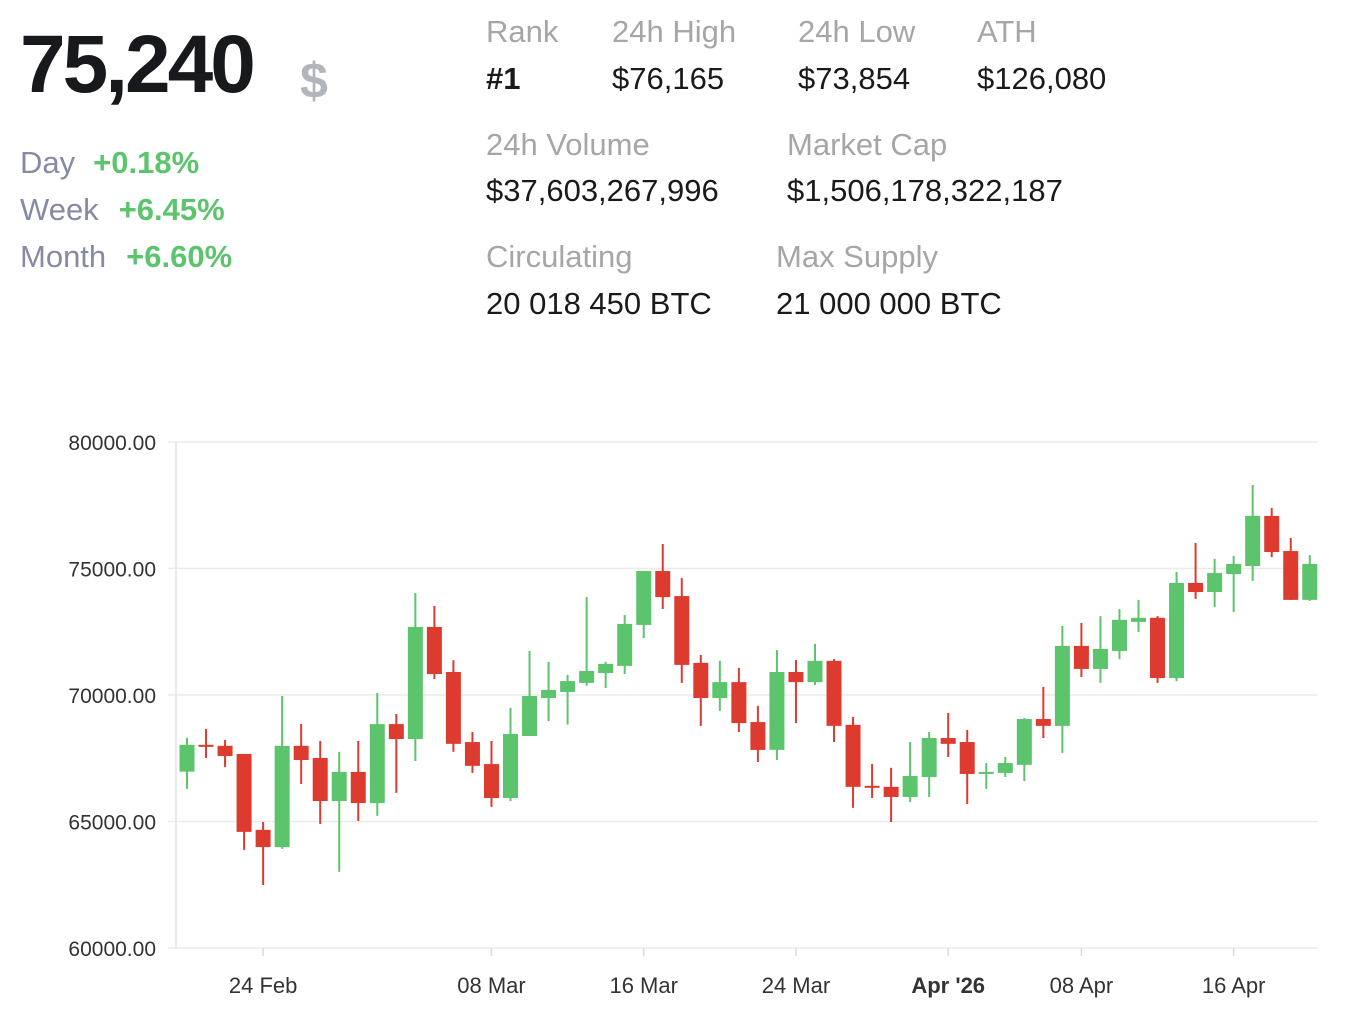 This screenshot has width=1364, height=1020. Describe the element at coordinates (668, 78) in the screenshot. I see `high-24h-value: $76,165` at that location.